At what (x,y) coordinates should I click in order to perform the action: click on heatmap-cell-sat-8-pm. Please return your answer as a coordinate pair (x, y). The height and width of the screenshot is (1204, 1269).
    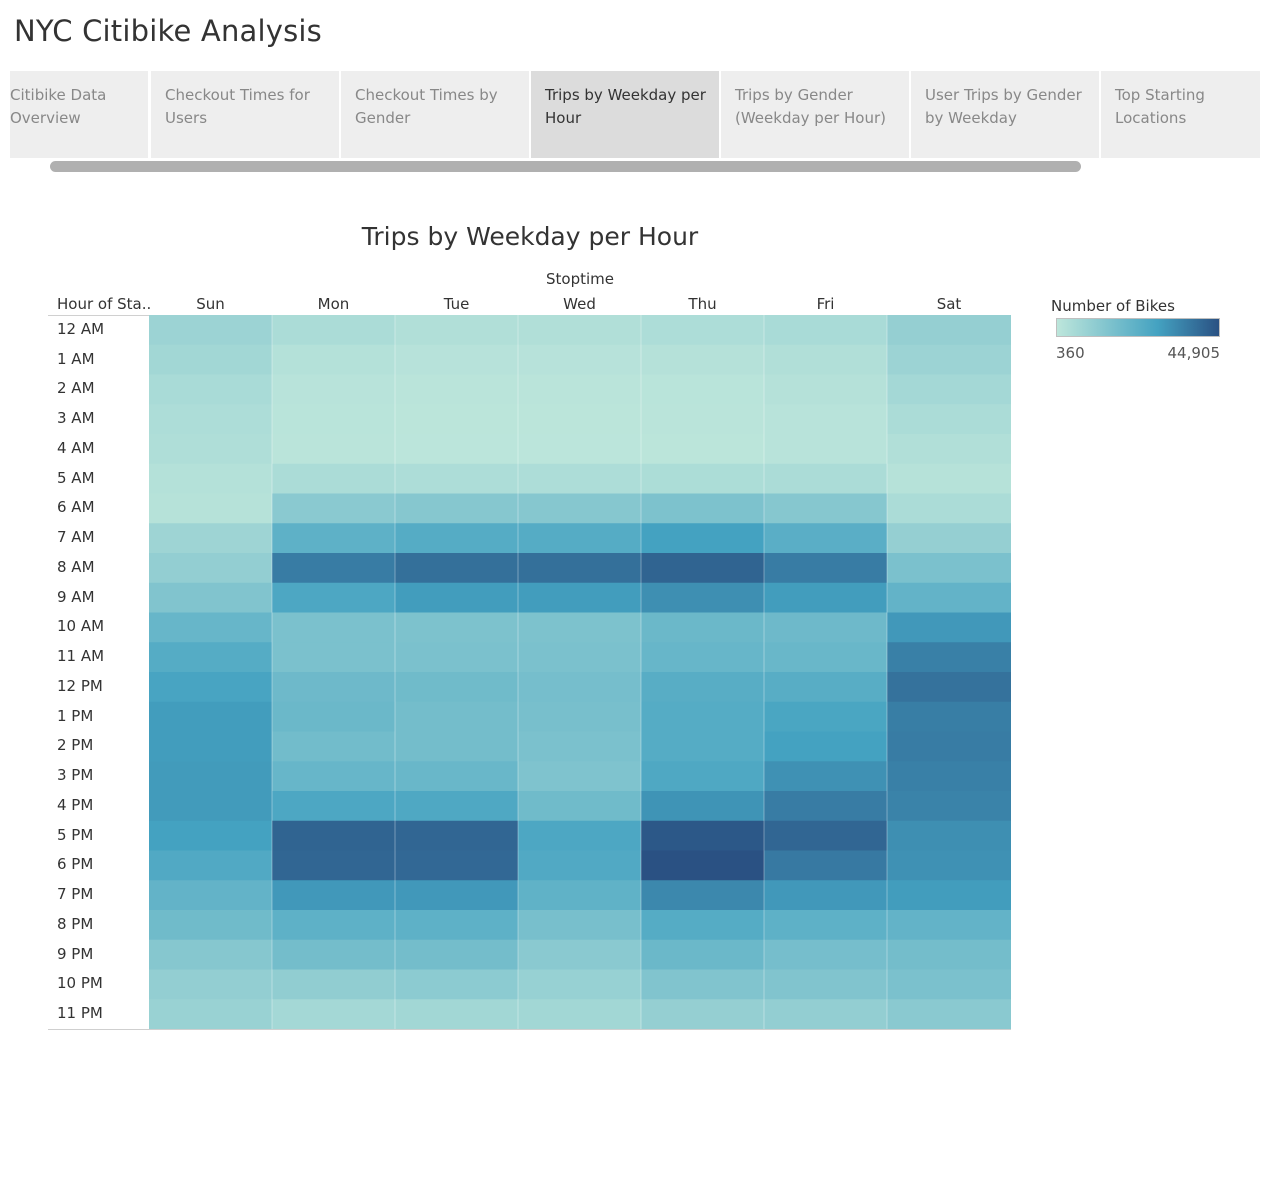
    Looking at the image, I should click on (949, 925).